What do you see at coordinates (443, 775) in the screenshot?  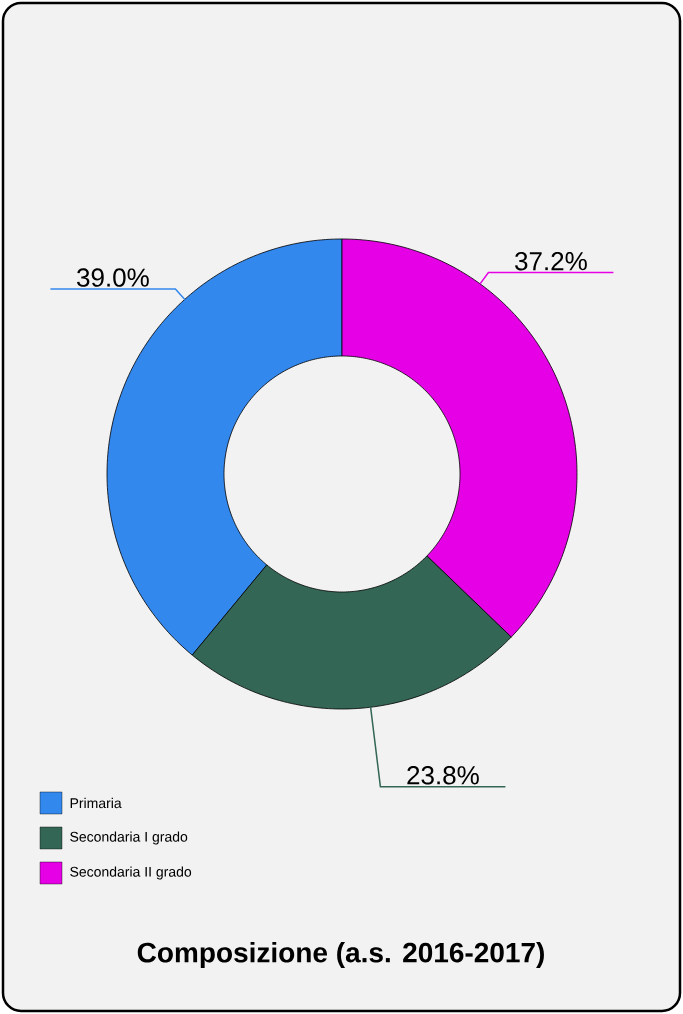 I see `data-label: 23.8%` at bounding box center [443, 775].